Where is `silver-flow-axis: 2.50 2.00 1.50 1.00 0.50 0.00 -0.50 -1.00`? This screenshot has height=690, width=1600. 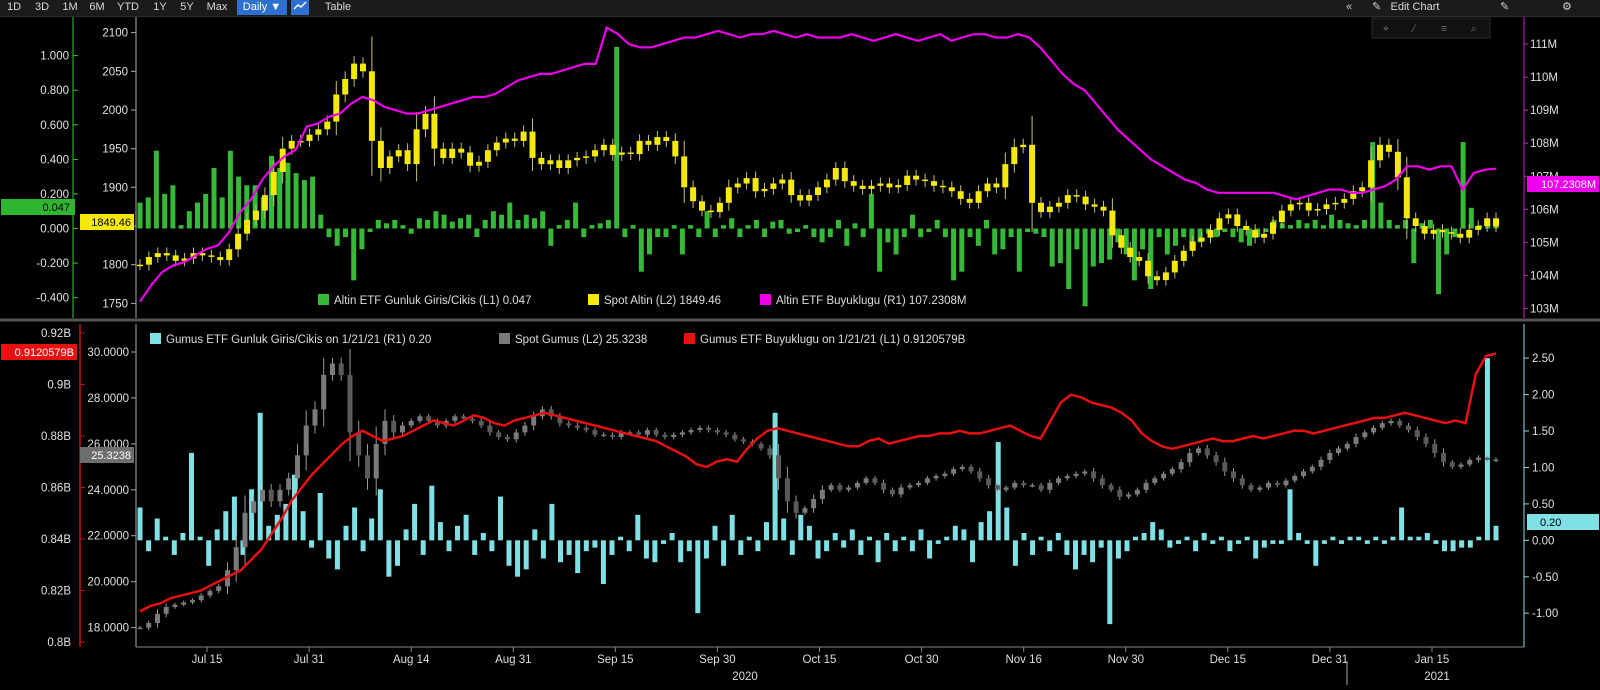
silver-flow-axis: 2.50 2.00 1.50 1.00 0.50 0.00 -0.50 -1.00 is located at coordinates (1541, 486).